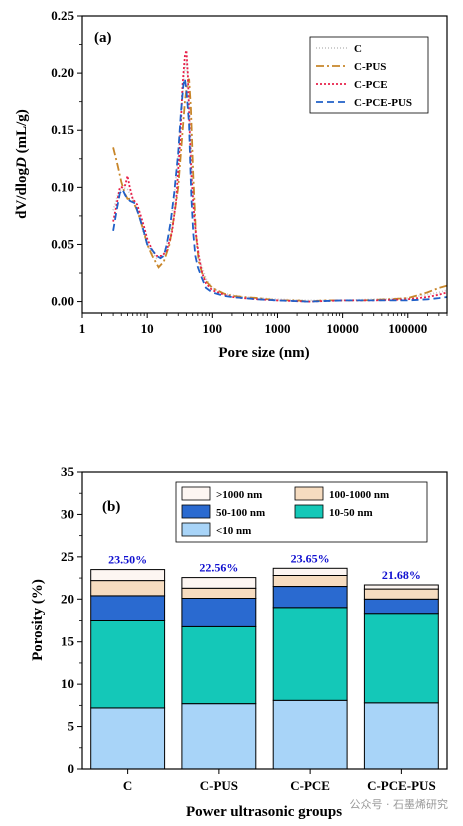 The height and width of the screenshot is (826, 463). Describe the element at coordinates (67, 513) in the screenshot. I see `chart-b-ytick-label: 30` at that location.